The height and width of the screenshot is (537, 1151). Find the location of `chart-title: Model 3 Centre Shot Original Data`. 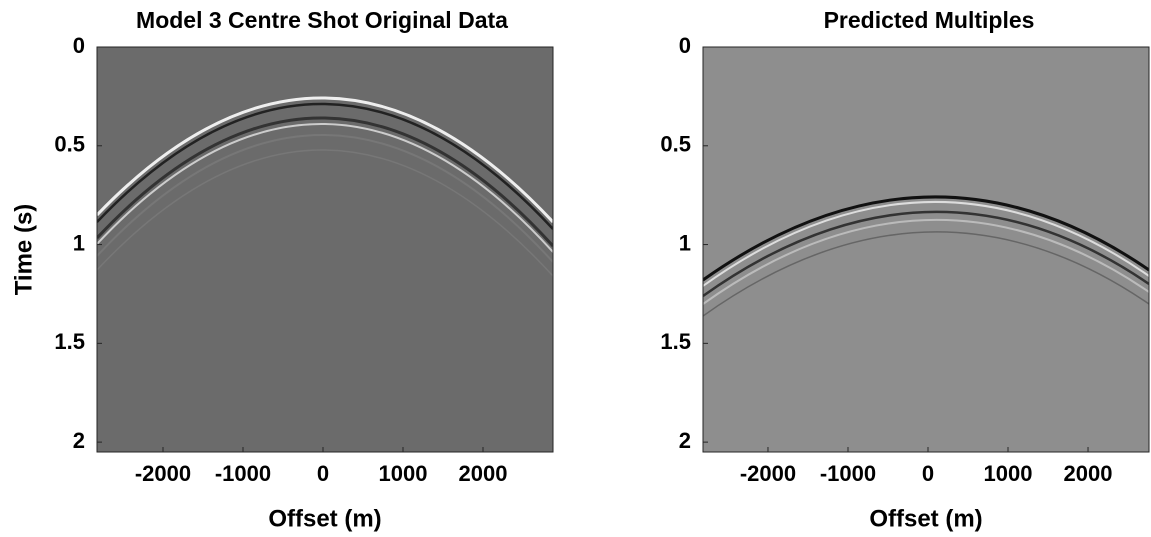

chart-title: Model 3 Centre Shot Original Data is located at coordinates (322, 20).